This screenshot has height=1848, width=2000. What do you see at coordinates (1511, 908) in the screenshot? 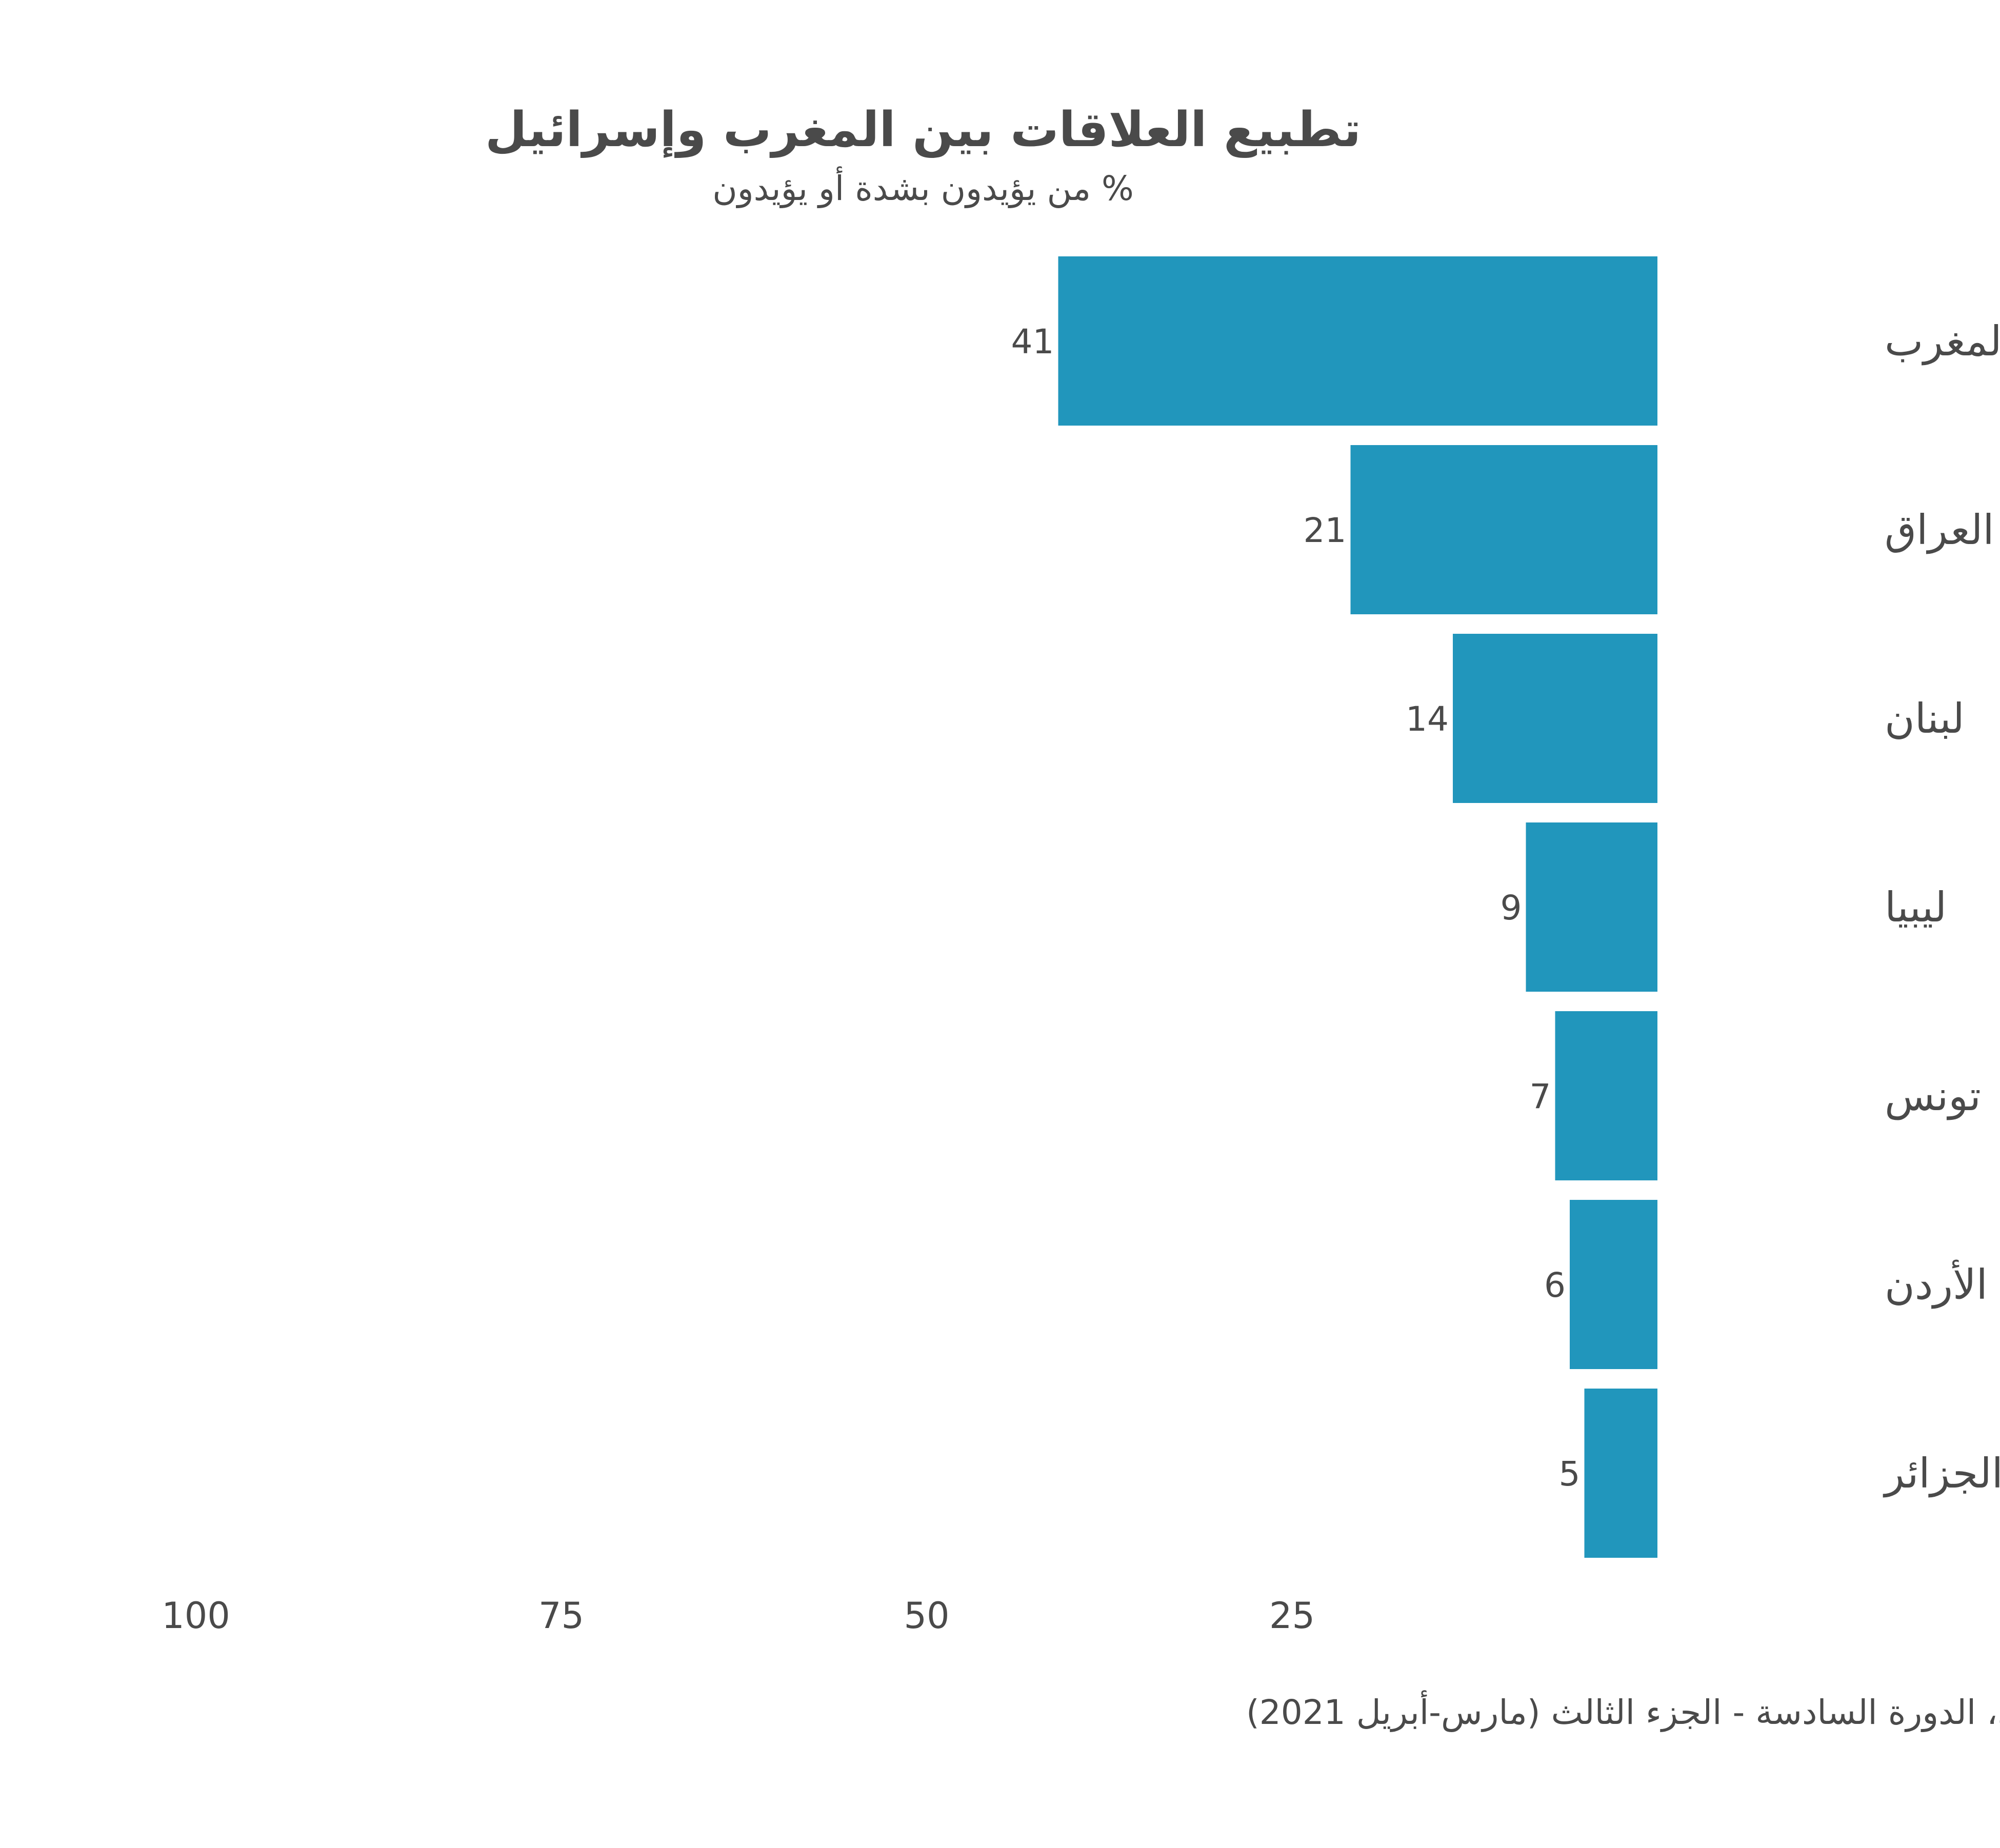
I see `bar-value-label: 9` at bounding box center [1511, 908].